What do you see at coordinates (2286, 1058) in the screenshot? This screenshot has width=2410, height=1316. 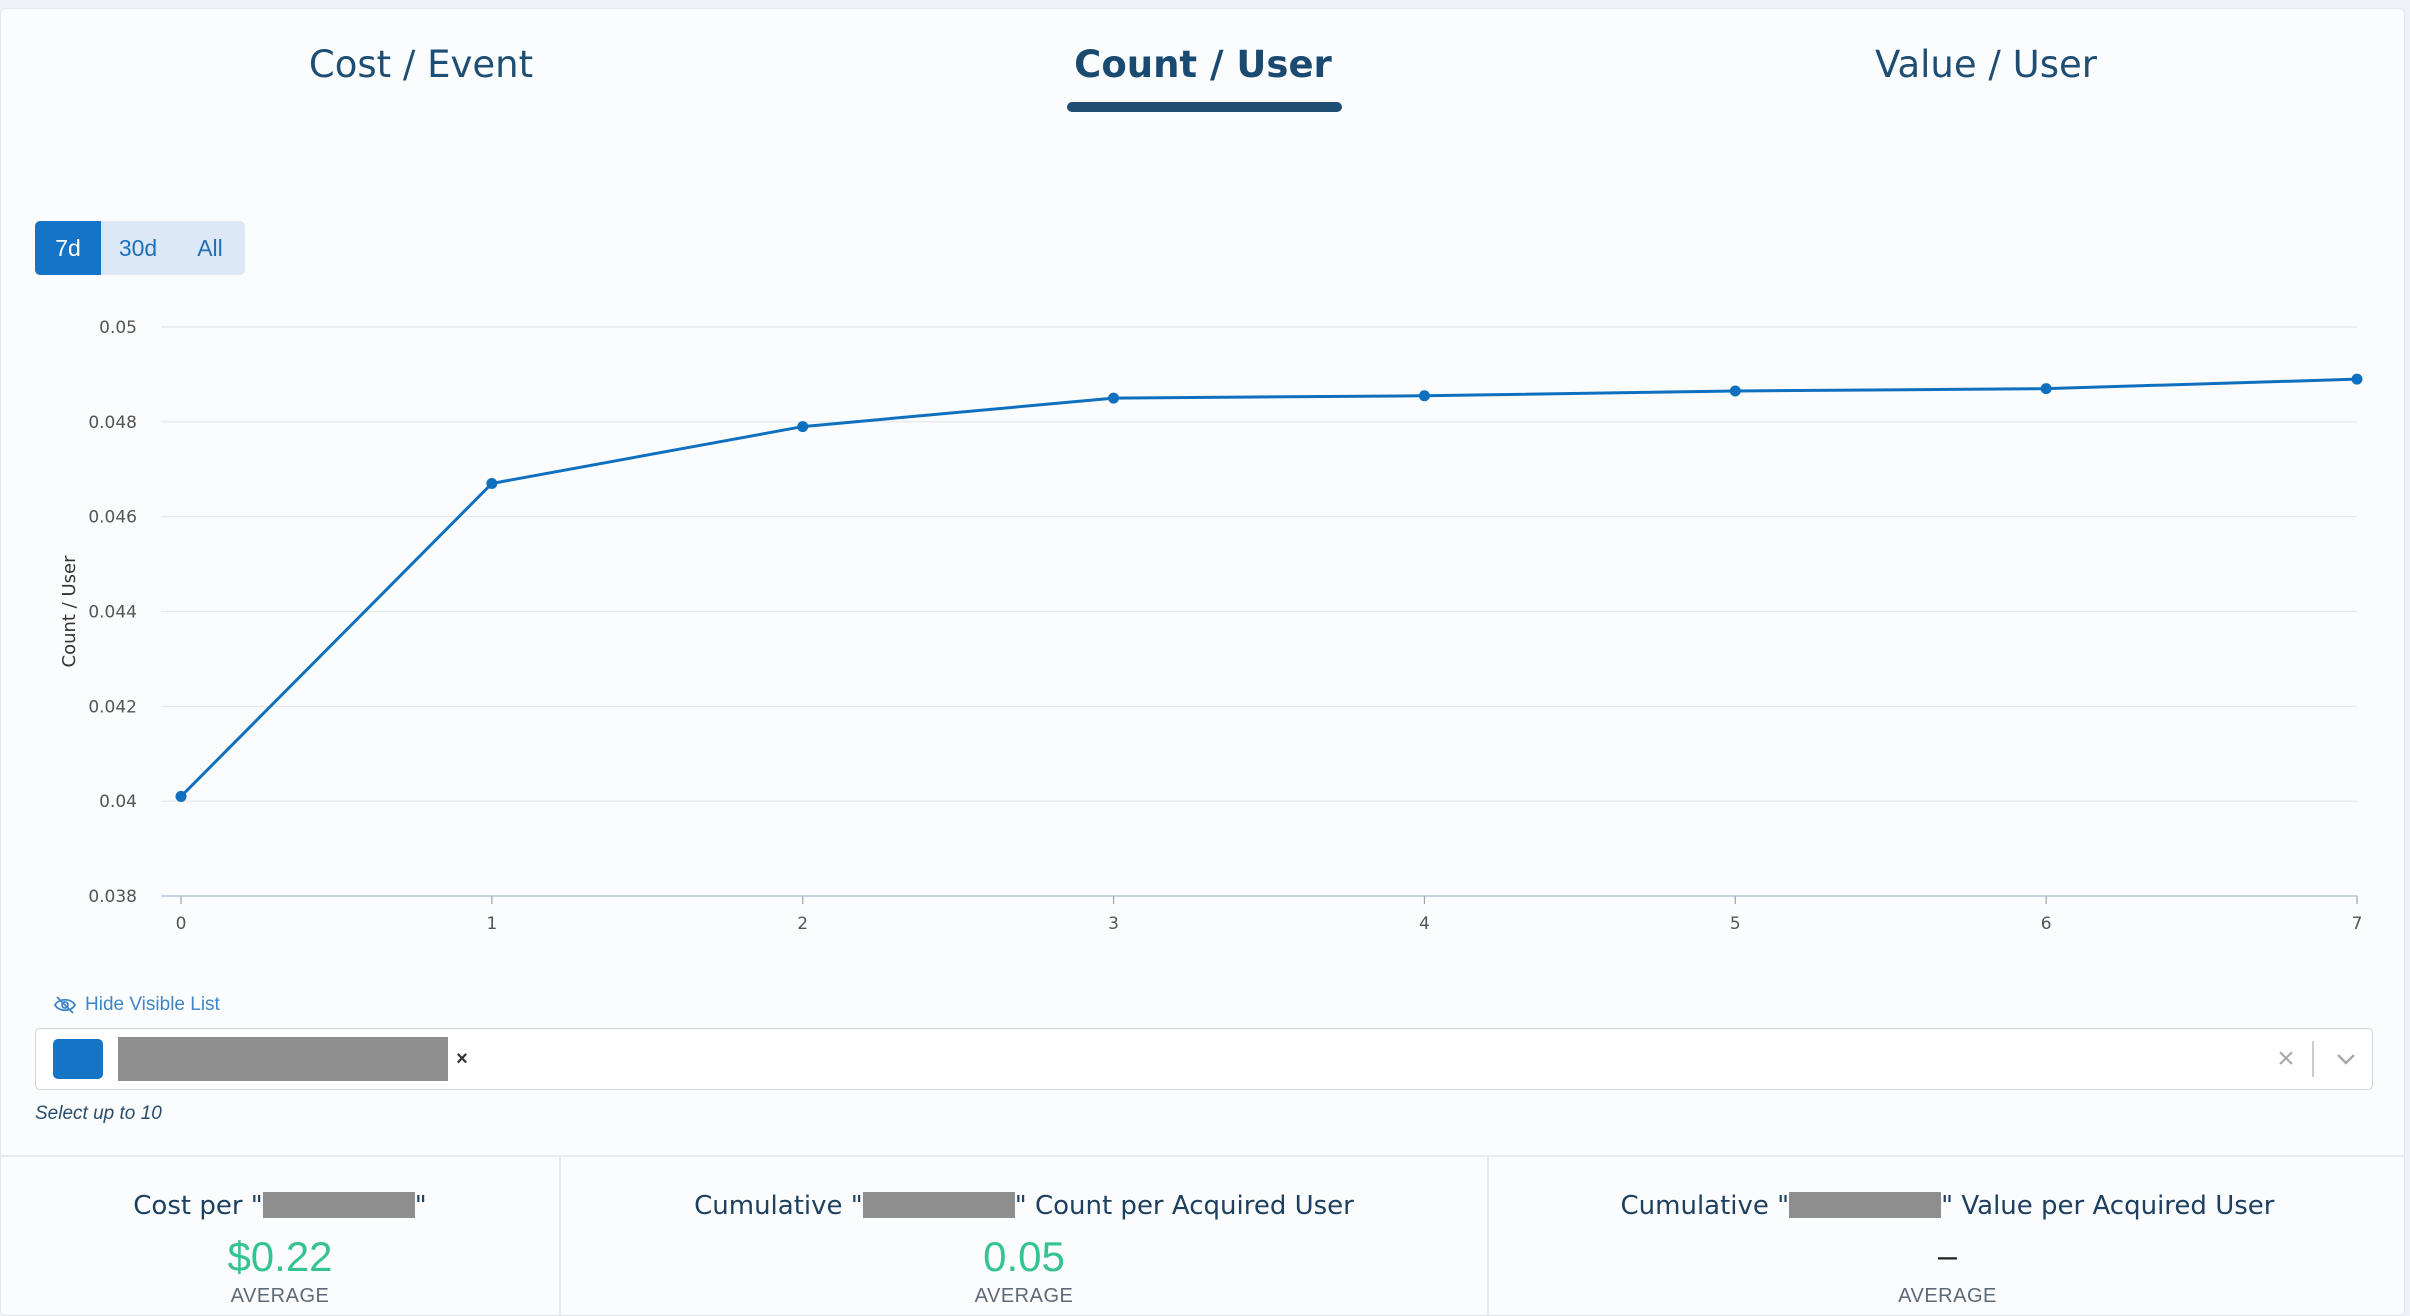 I see `clear-selection-button: ×` at bounding box center [2286, 1058].